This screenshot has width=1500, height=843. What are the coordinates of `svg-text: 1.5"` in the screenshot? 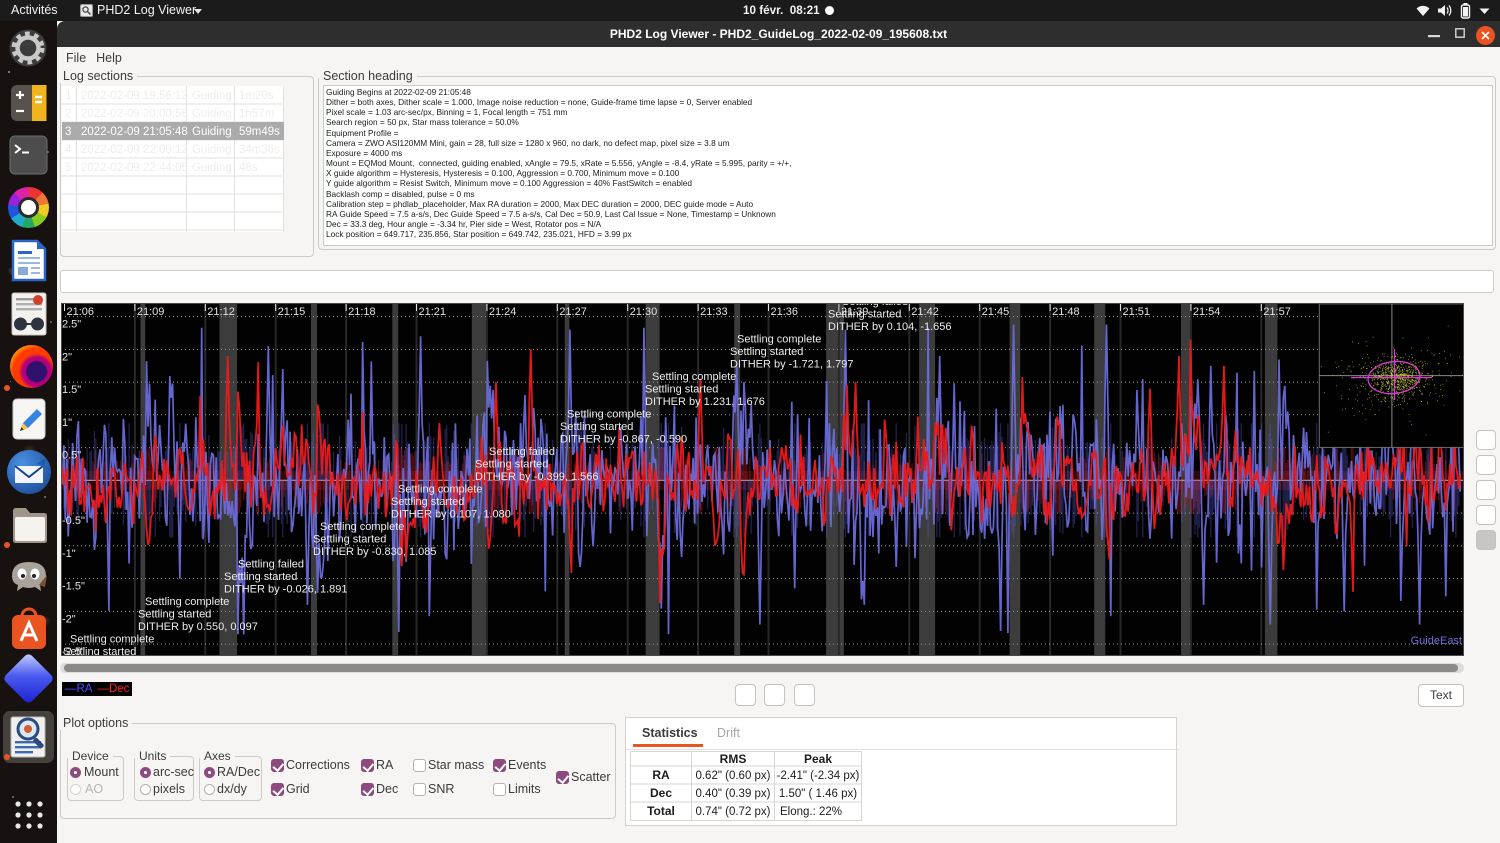 It's located at (71, 390).